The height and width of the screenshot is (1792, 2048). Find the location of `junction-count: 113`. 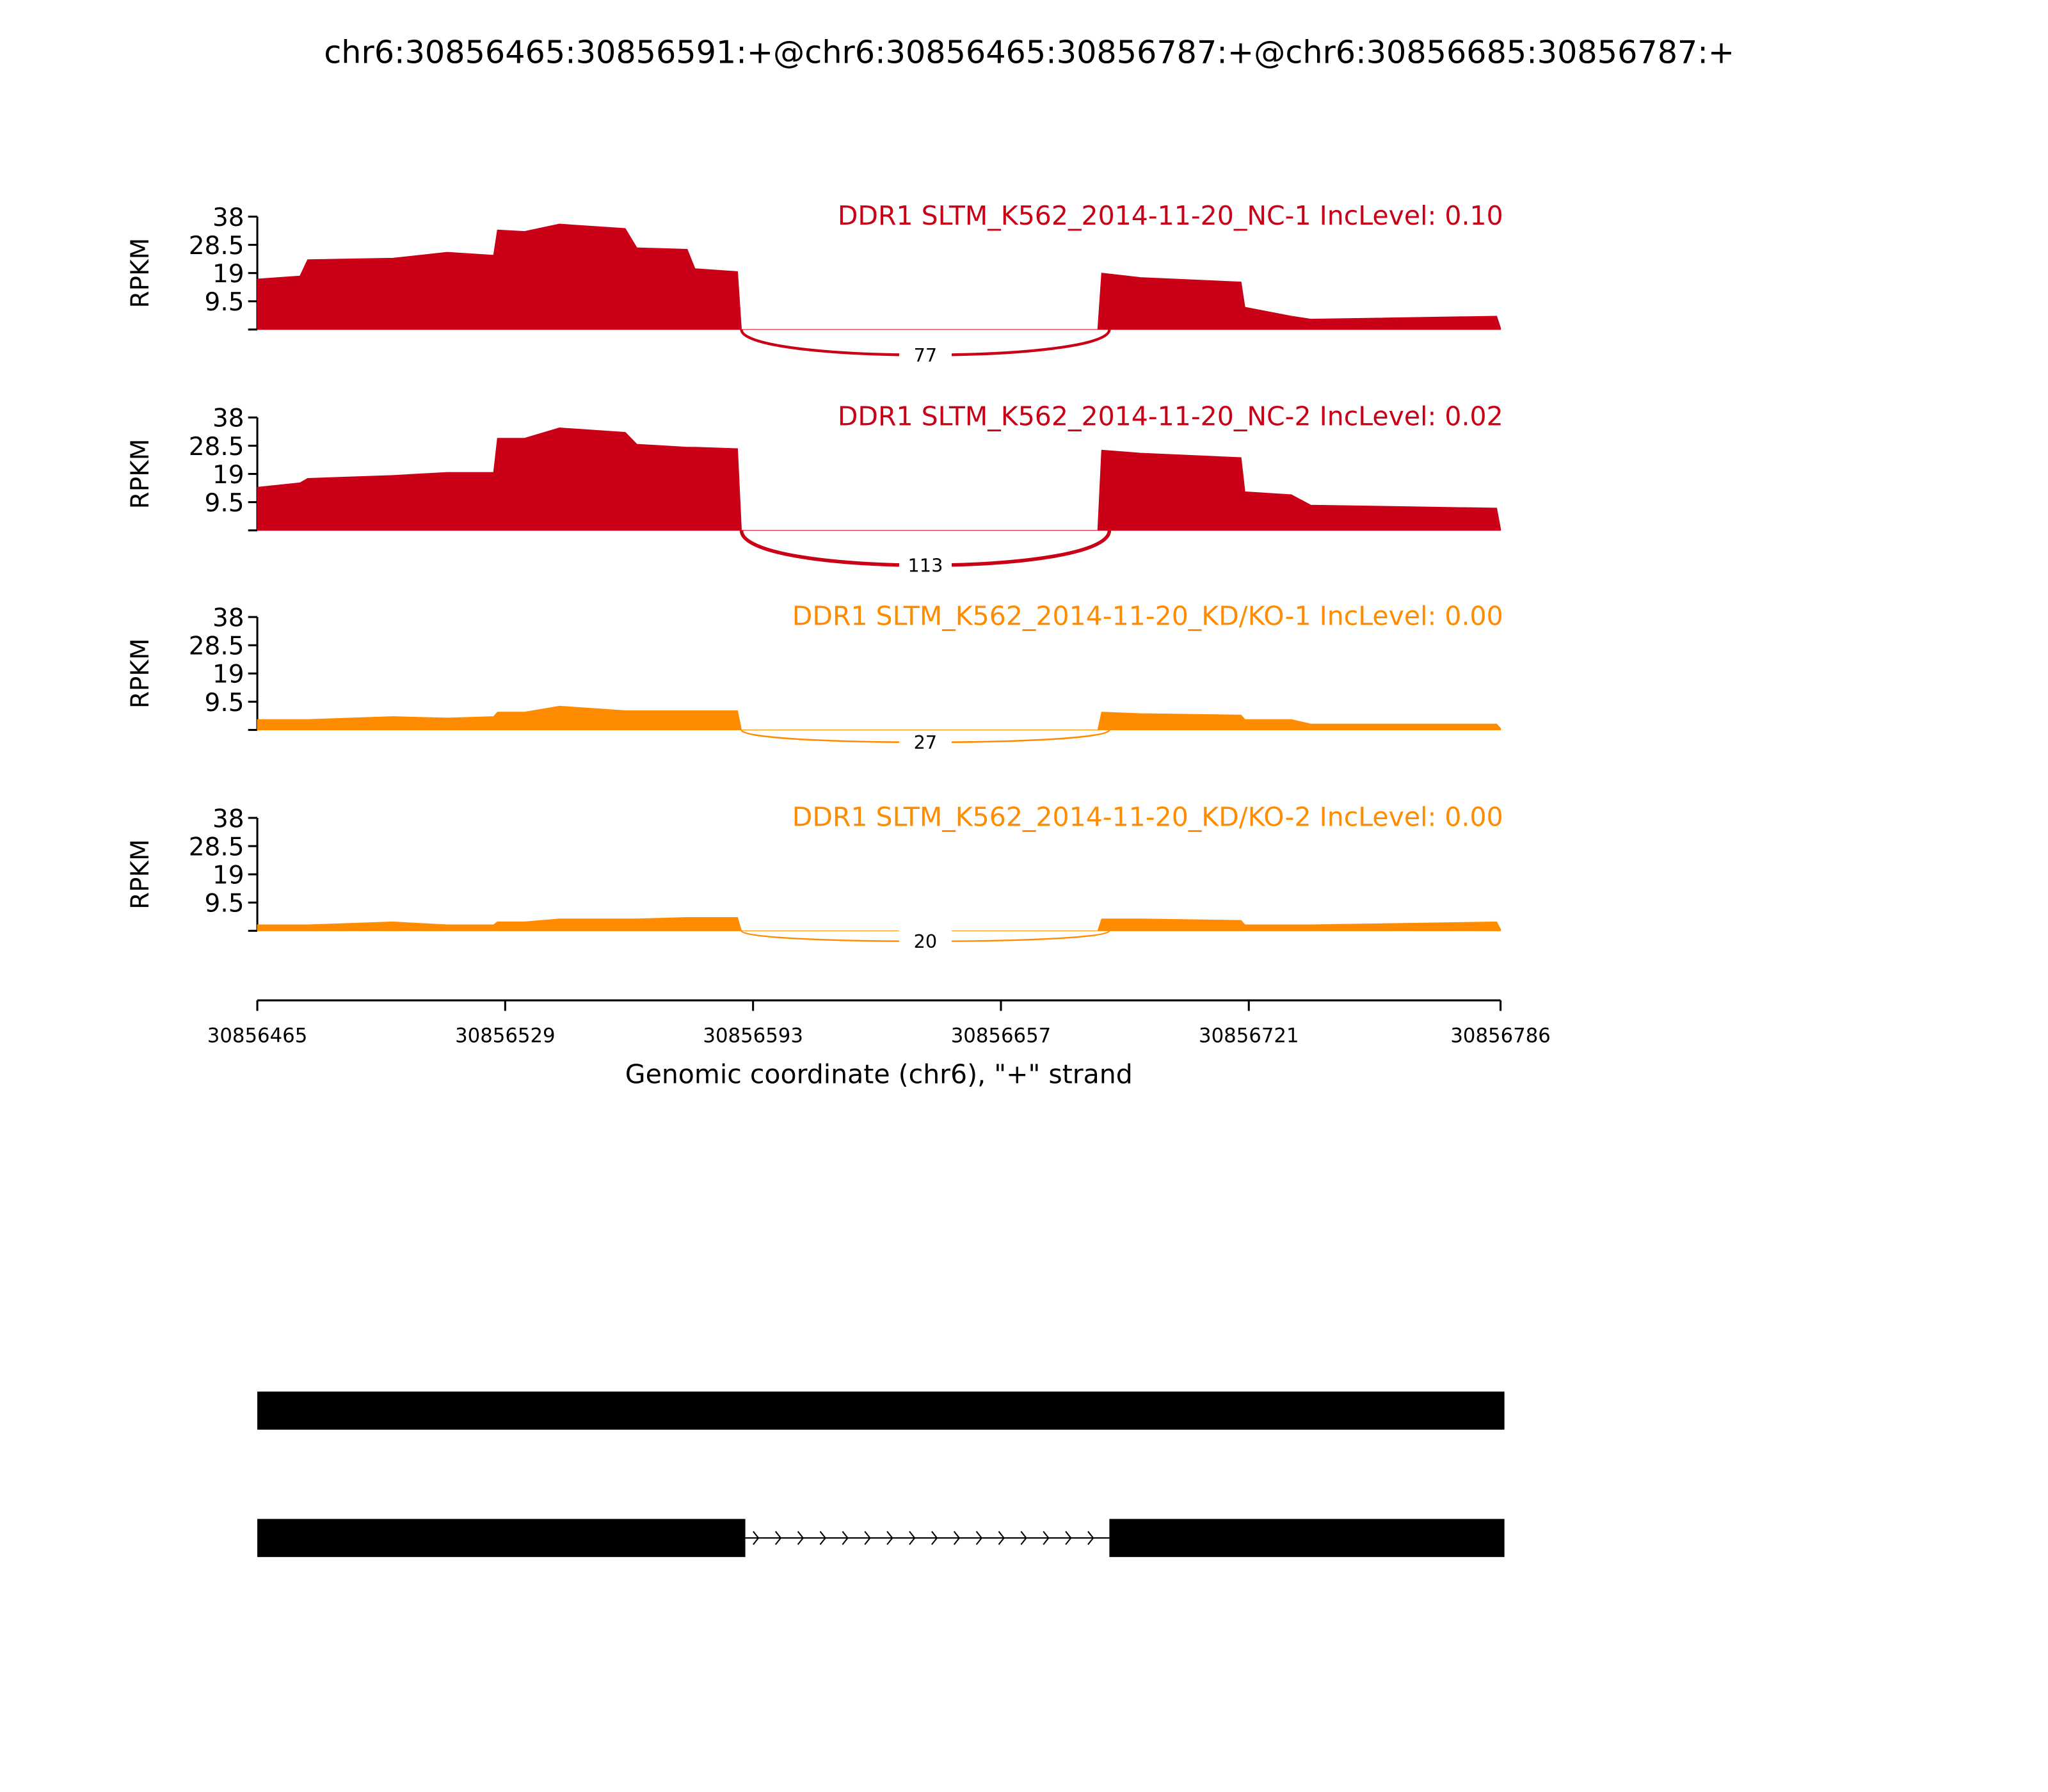

junction-count: 113 is located at coordinates (925, 566).